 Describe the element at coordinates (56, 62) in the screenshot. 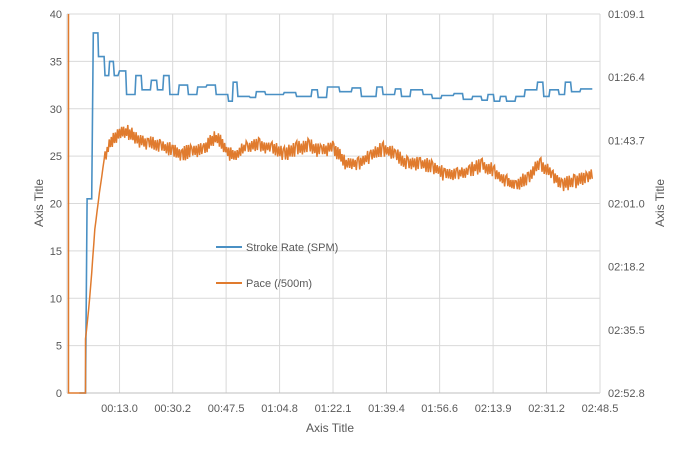

I see `left-tick-label: 35` at that location.